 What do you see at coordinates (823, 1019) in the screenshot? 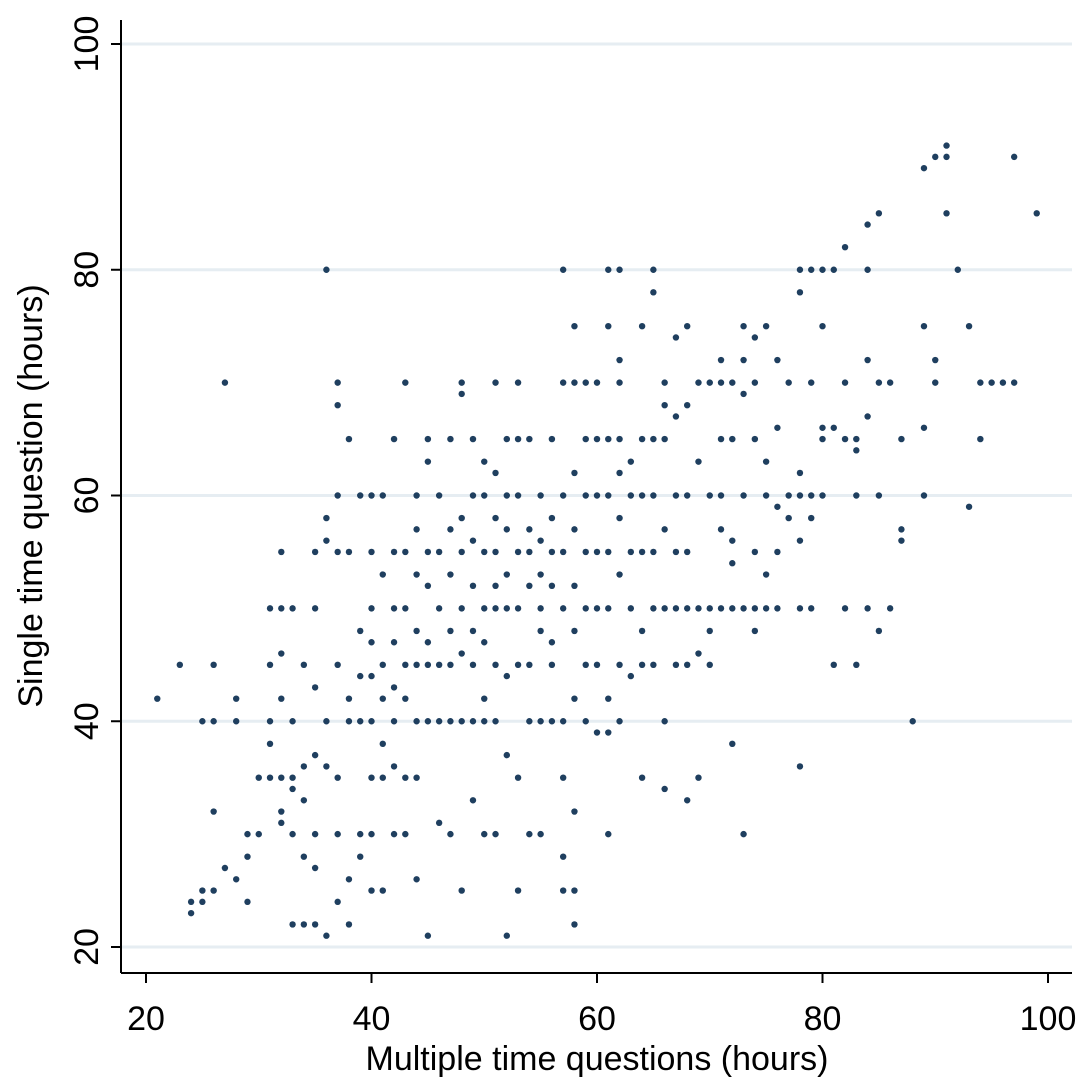
I see `x-tick-label: 80` at bounding box center [823, 1019].